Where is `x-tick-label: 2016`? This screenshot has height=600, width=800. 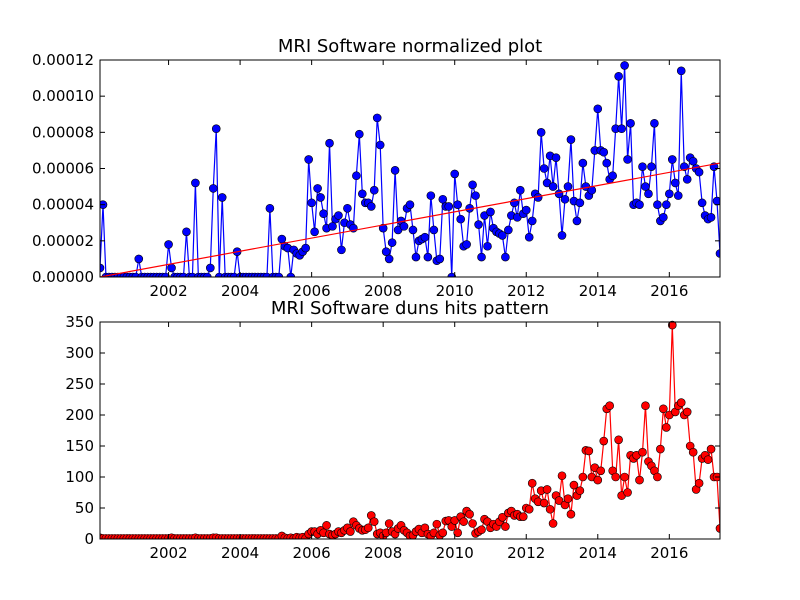
x-tick-label: 2016 is located at coordinates (669, 291).